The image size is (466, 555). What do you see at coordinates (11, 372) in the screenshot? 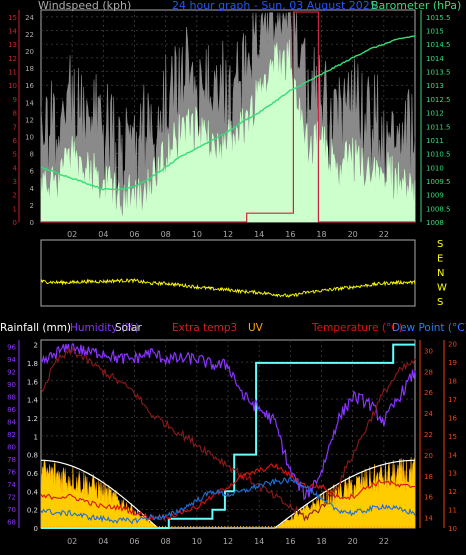
I see `humidity-tick-label: 92` at bounding box center [11, 372].